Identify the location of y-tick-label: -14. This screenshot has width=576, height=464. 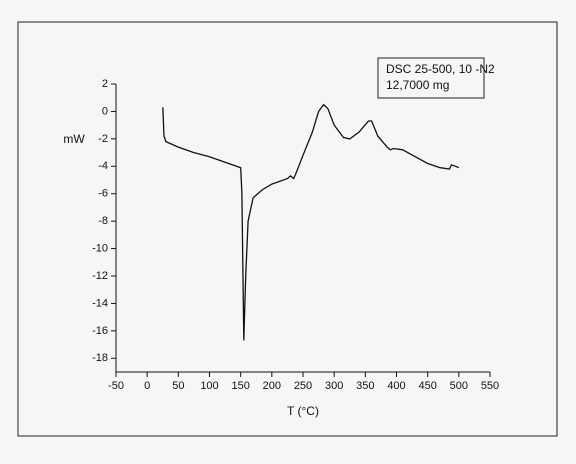
(100, 303).